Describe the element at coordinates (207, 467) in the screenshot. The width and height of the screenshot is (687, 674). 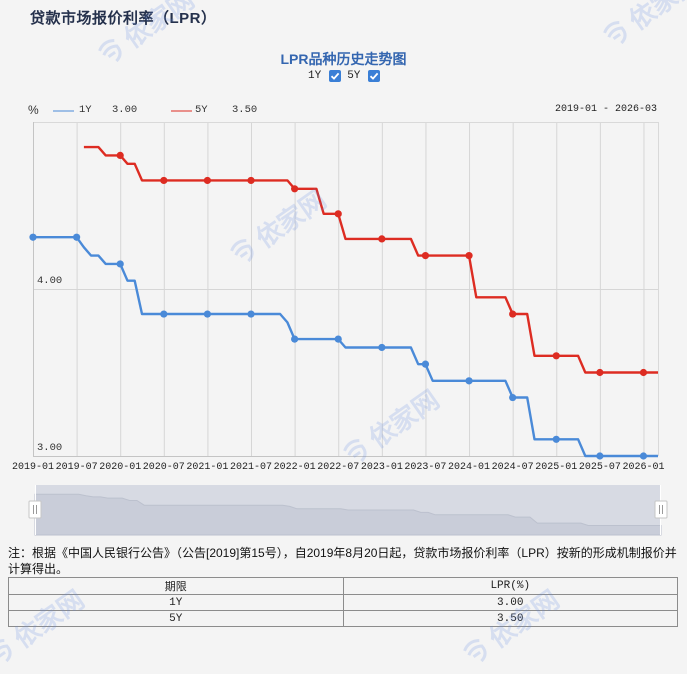
I see `x-tick-label: 2021-01` at that location.